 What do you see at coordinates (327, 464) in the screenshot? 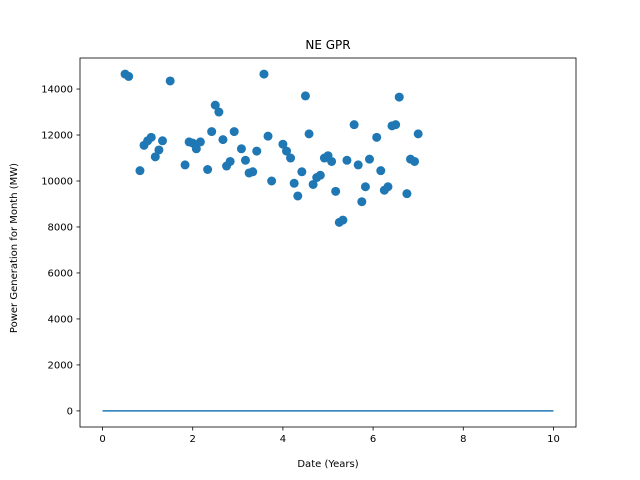
I see `x-axis-label: Date (Years)` at bounding box center [327, 464].